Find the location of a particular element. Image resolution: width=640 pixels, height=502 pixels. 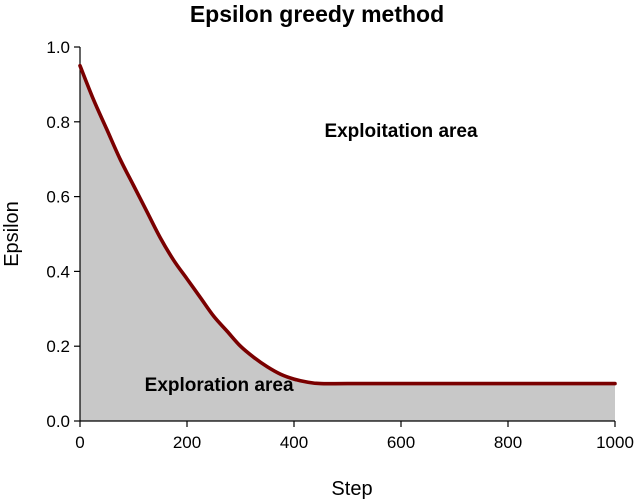

x-tick-label: 1000 is located at coordinates (615, 442).